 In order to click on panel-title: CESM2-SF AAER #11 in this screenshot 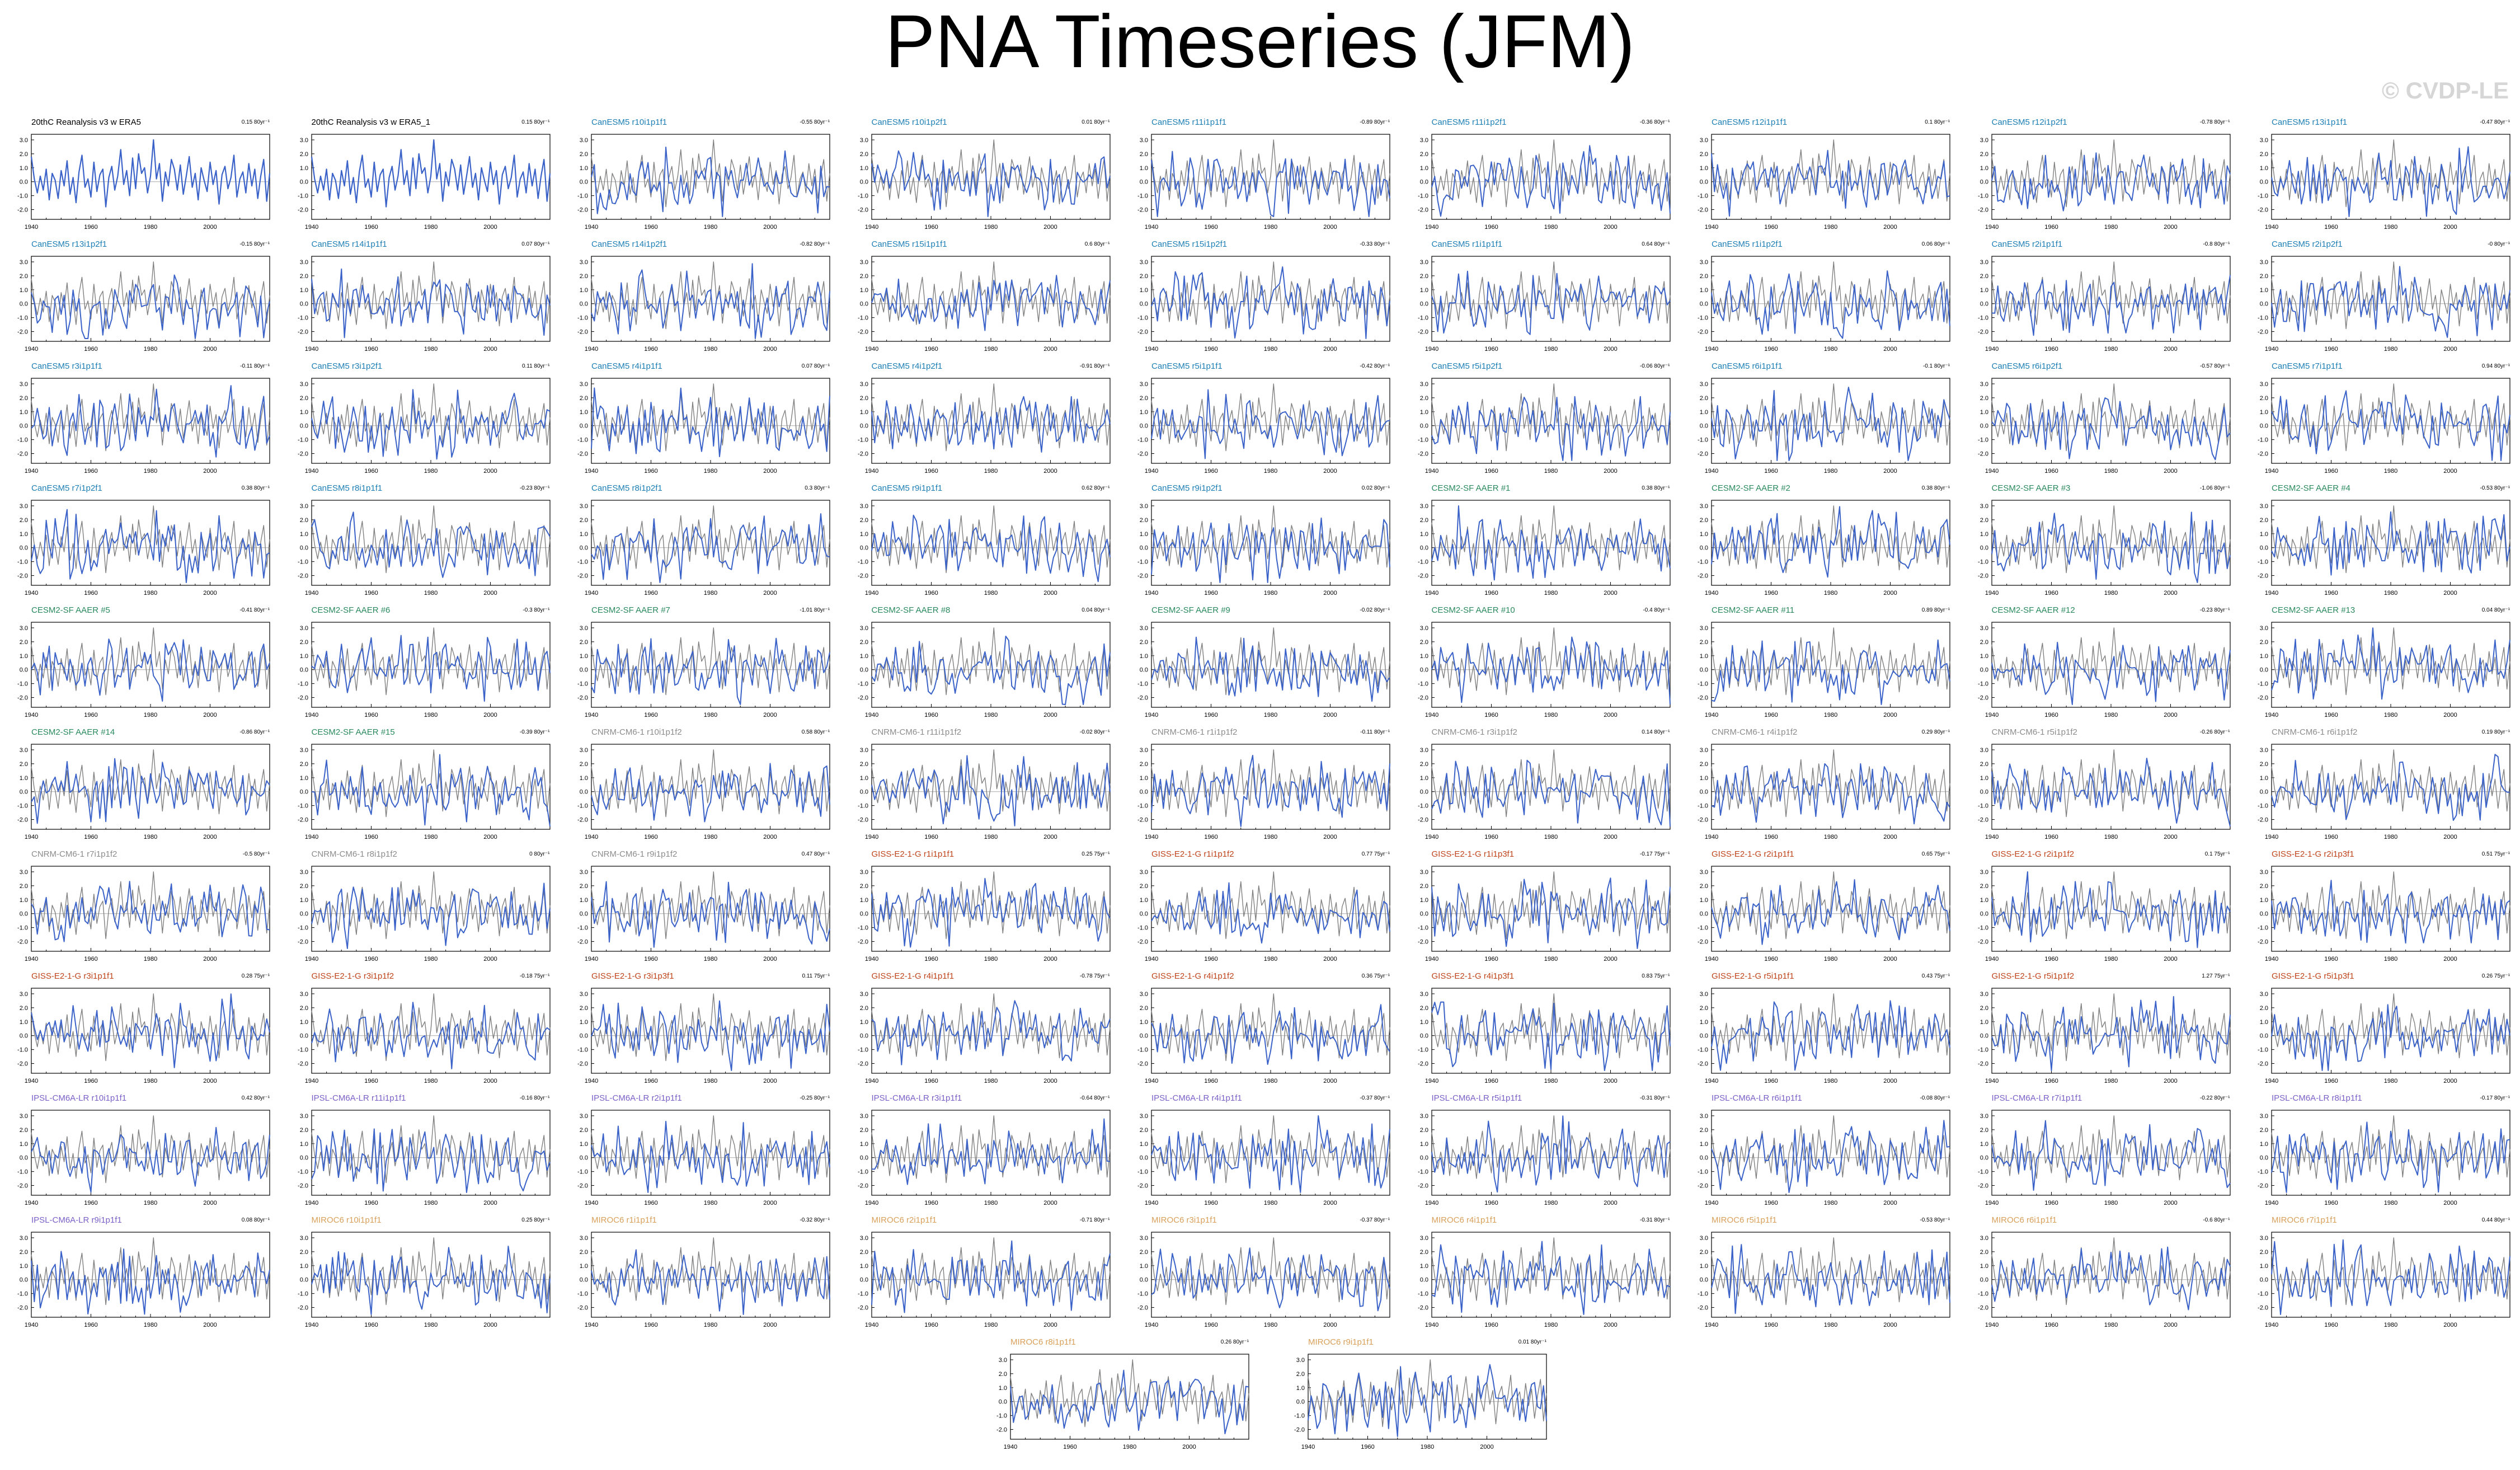, I will do `click(1753, 610)`.